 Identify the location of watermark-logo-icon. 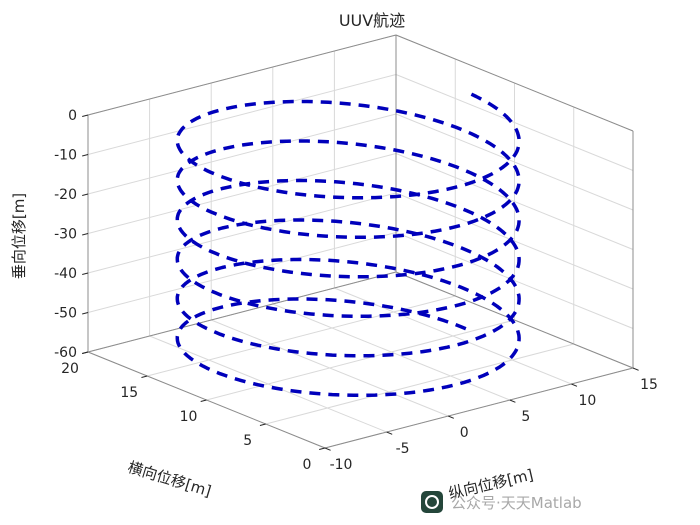
(432, 502).